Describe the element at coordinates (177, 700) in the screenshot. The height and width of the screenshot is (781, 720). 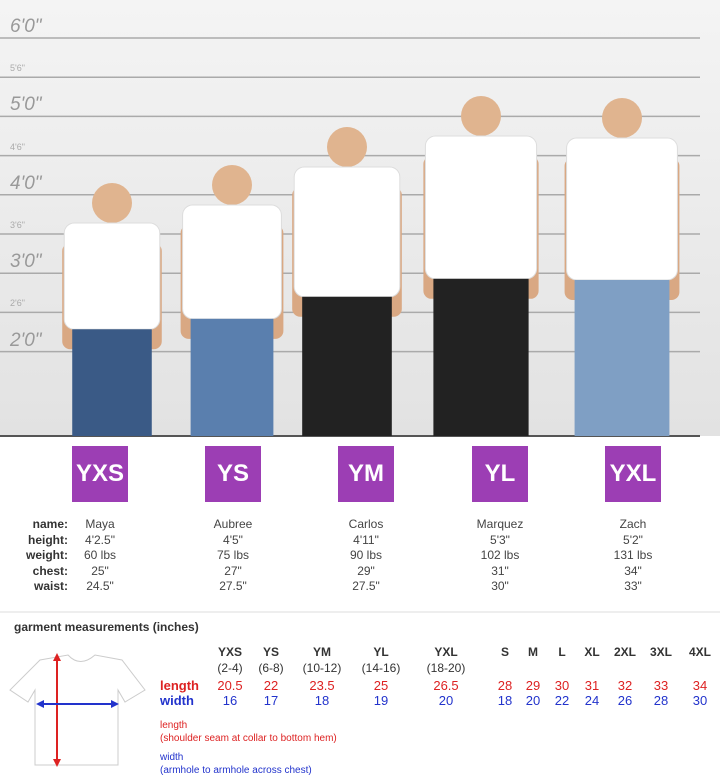
I see `row-label: width` at that location.